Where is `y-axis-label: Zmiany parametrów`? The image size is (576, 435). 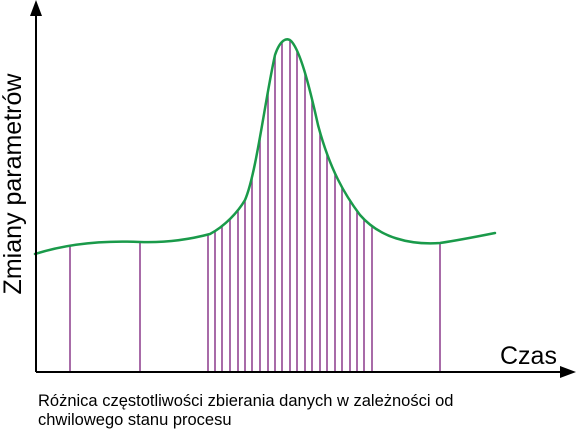
y-axis-label: Zmiany parametrów is located at coordinates (13, 184).